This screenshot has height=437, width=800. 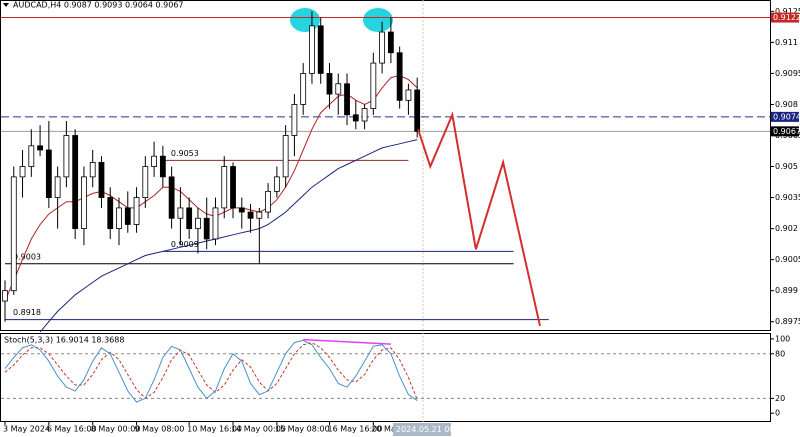 I want to click on price-label: 0.9074, so click(x=786, y=116).